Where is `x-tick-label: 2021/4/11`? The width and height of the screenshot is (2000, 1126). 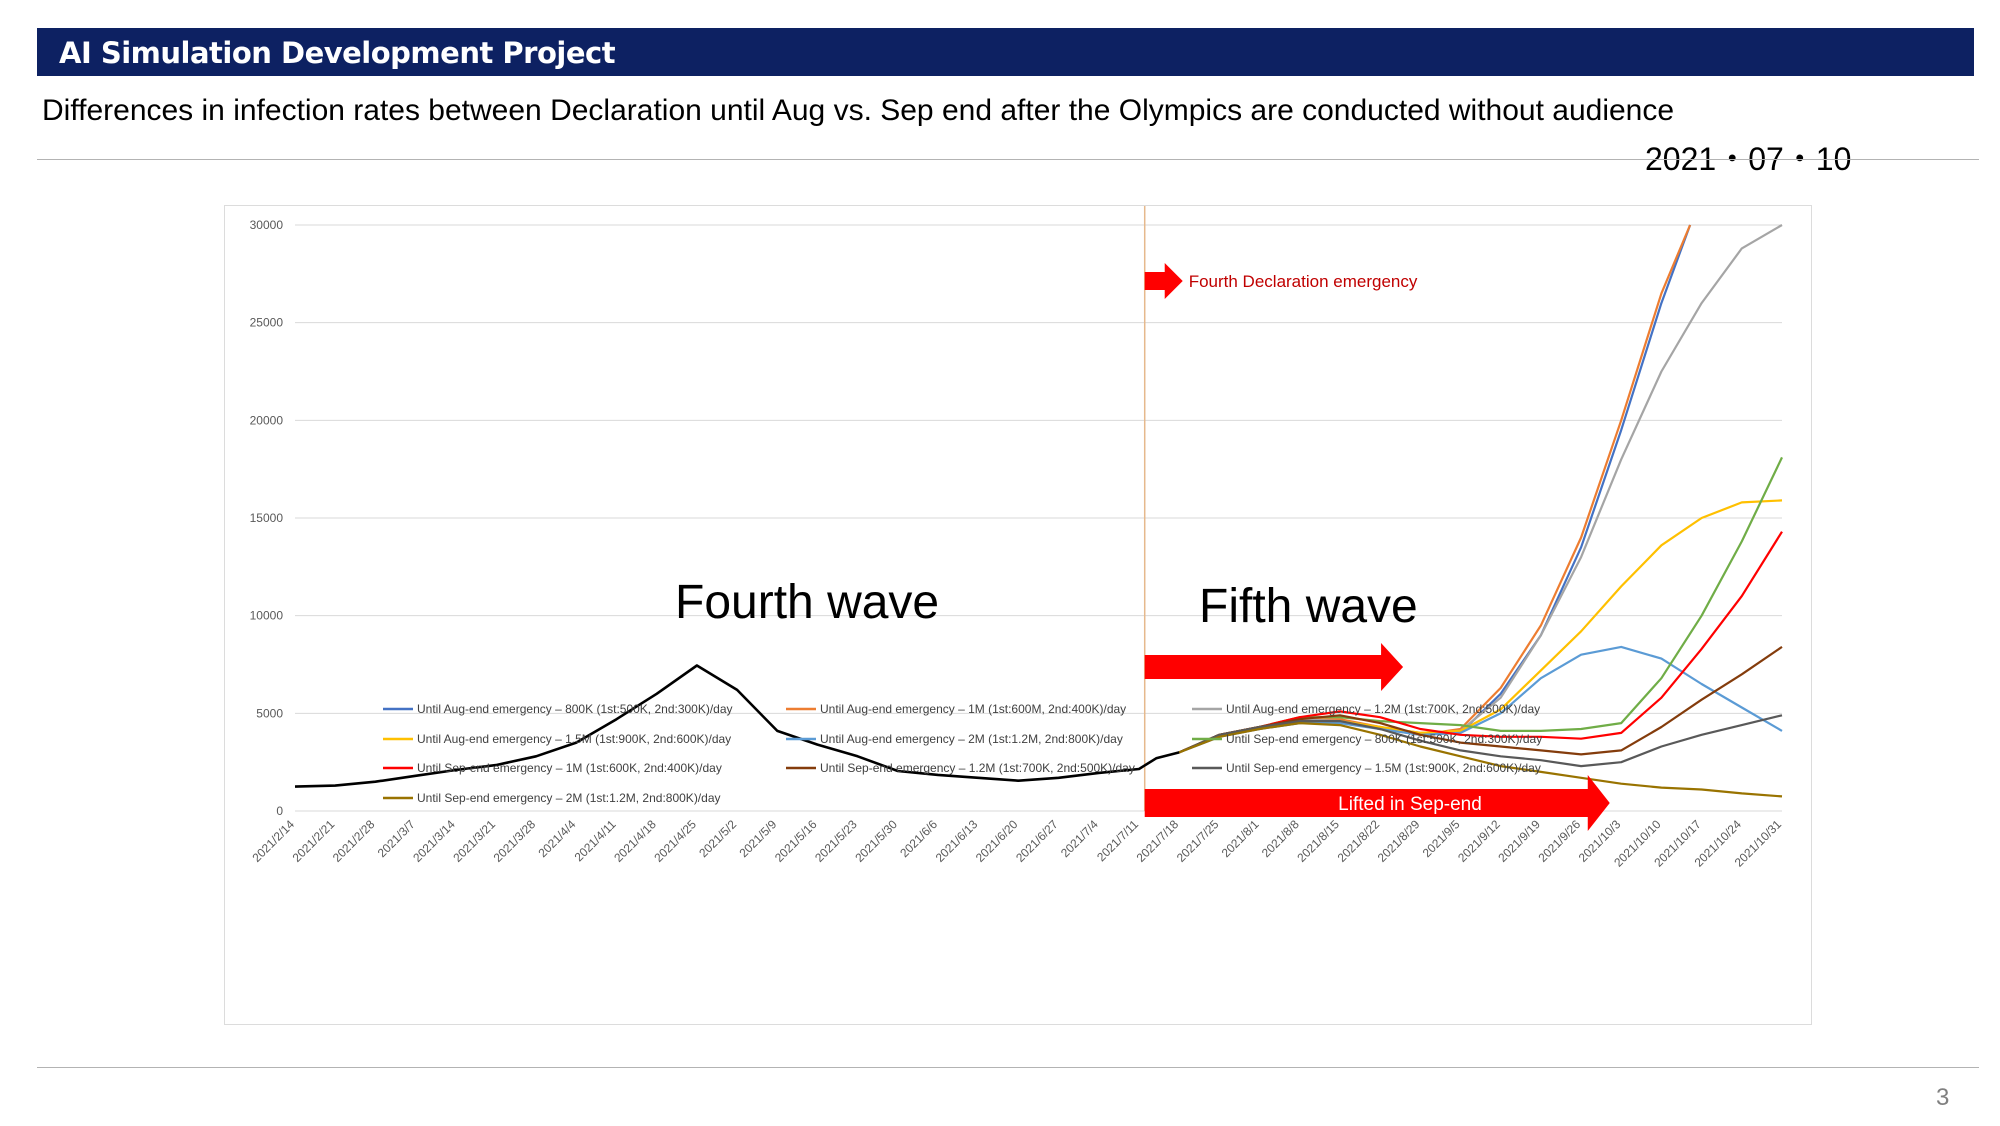 x-tick-label: 2021/4/11 is located at coordinates (595, 840).